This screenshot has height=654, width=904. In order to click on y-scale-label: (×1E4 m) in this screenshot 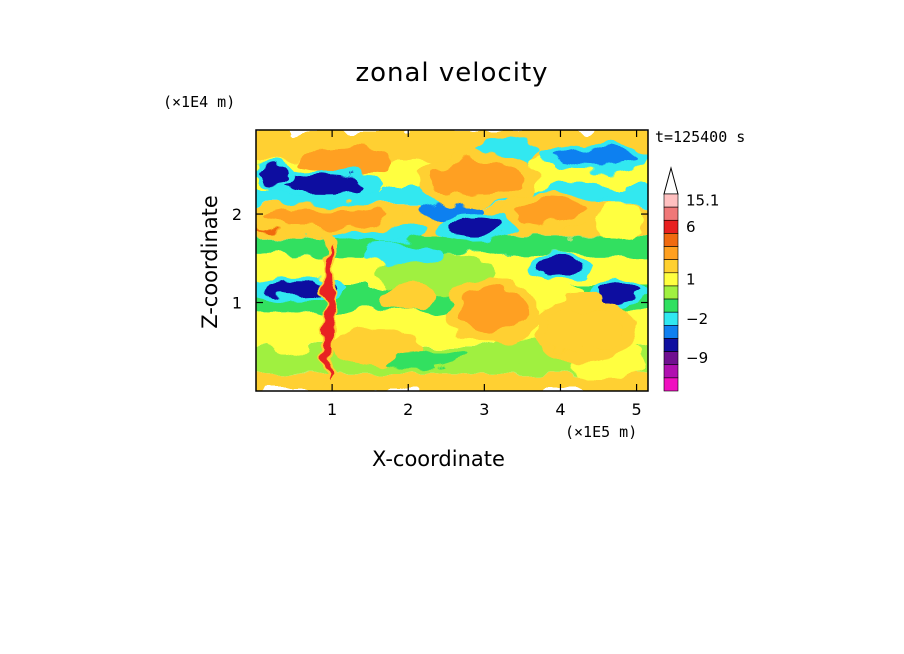, I will do `click(199, 102)`.